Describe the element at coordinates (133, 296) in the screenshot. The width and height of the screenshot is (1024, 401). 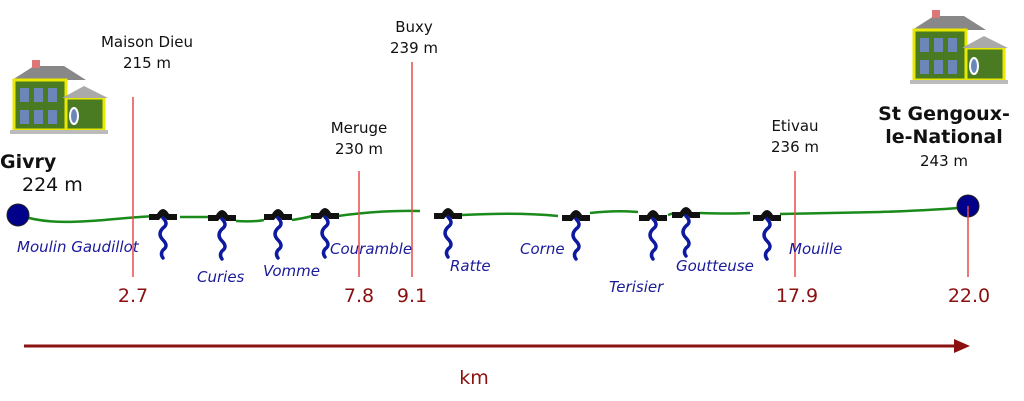
I see `km-label: 2.7` at that location.